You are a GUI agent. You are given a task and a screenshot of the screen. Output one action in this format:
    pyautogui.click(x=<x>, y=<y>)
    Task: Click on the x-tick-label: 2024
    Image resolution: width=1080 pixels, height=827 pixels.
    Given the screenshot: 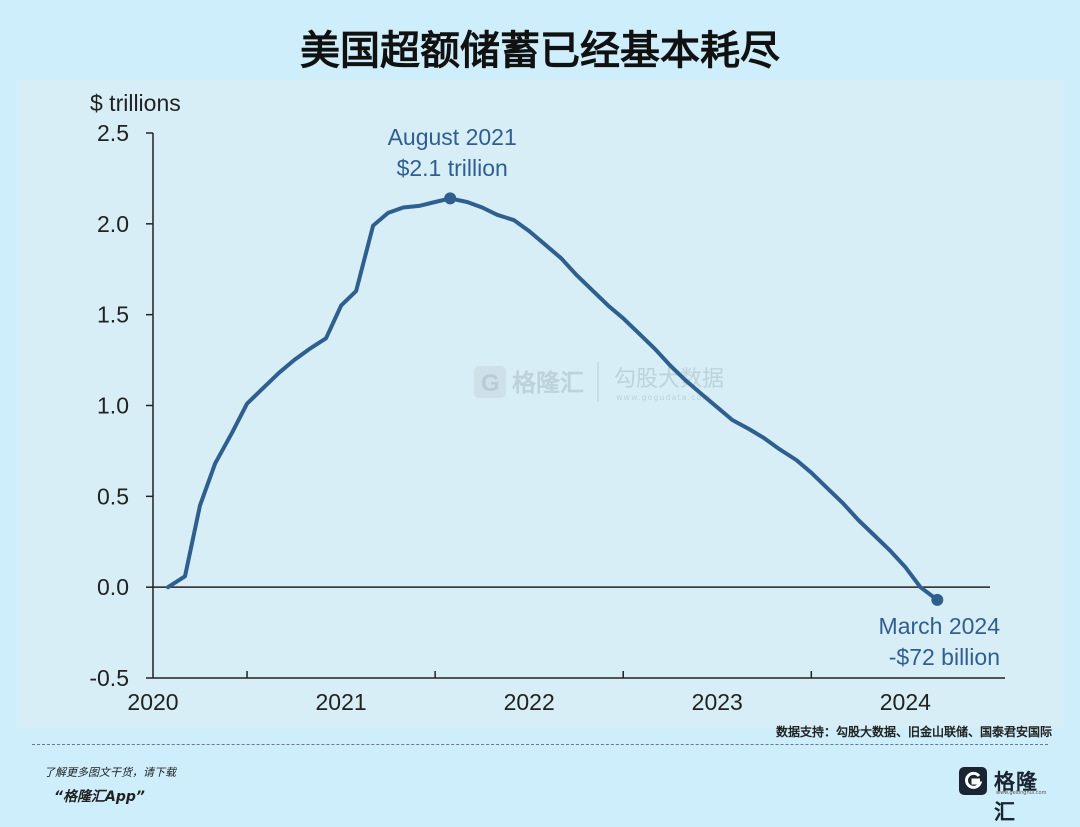 What is the action you would take?
    pyautogui.click(x=905, y=702)
    